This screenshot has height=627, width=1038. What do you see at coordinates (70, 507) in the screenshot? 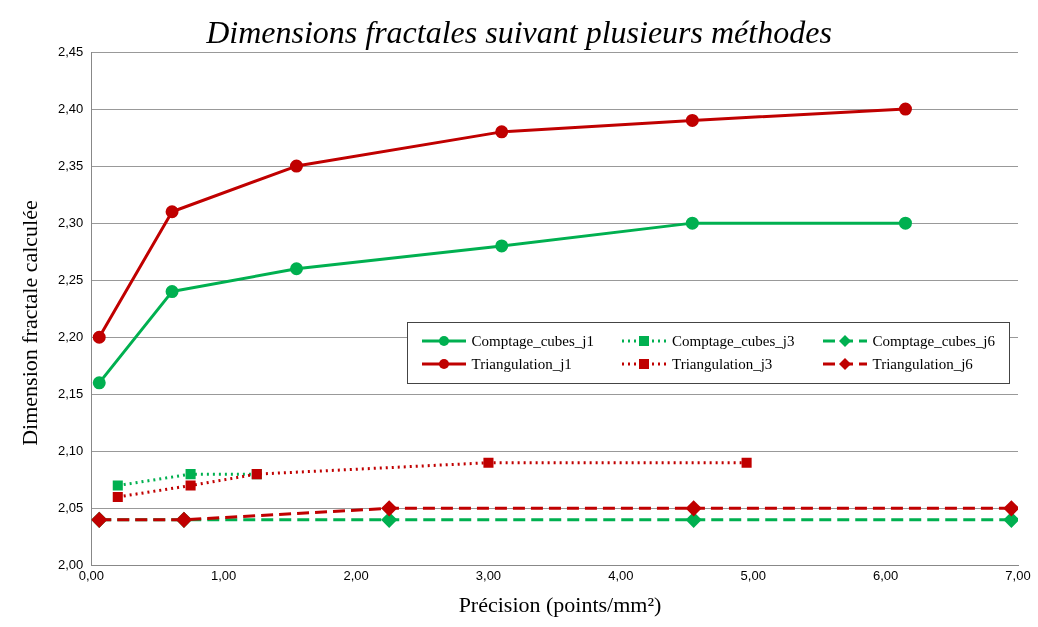
I see `y-tick-label: 2,05` at bounding box center [70, 507].